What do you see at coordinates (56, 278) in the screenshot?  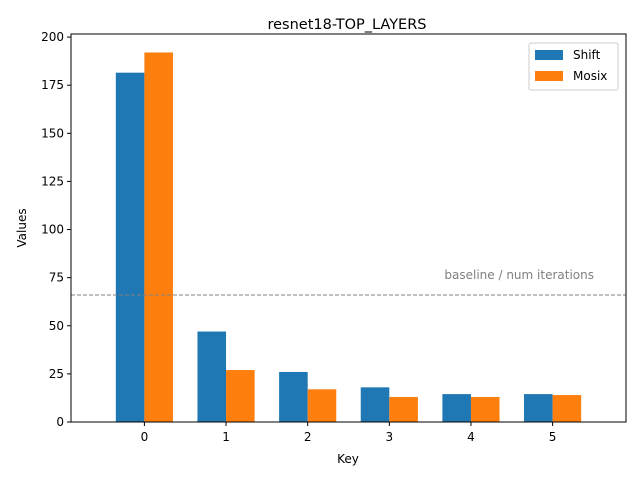 I see `y-tick-label-75: 75` at bounding box center [56, 278].